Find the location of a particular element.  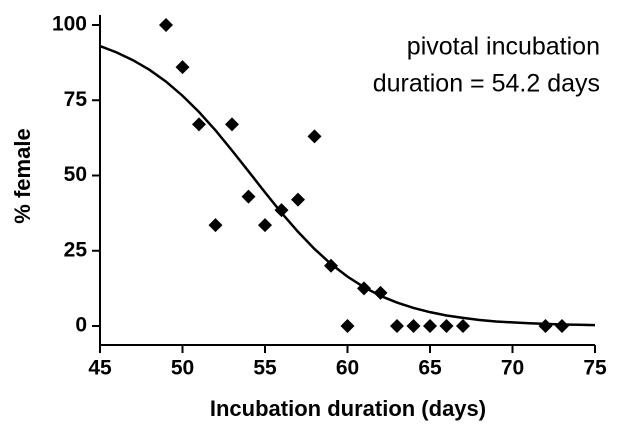

y-tick-label: 0 is located at coordinates (81, 325).